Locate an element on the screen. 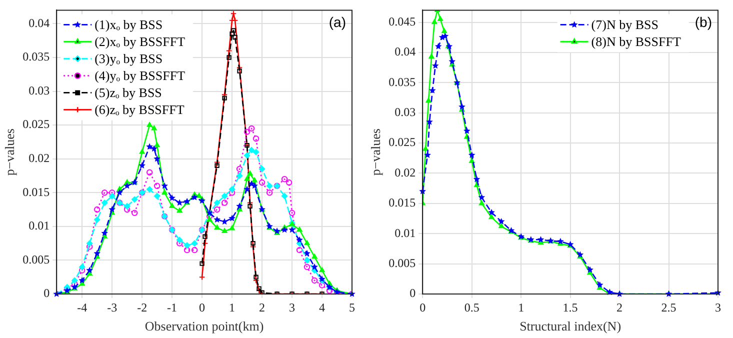  annotation: (a) is located at coordinates (337, 22).